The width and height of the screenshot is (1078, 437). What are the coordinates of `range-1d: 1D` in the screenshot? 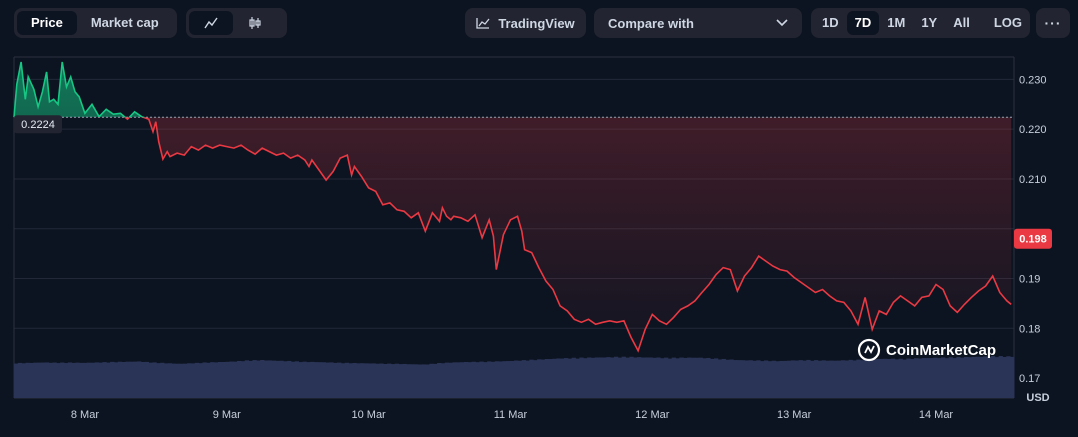 It's located at (830, 22).